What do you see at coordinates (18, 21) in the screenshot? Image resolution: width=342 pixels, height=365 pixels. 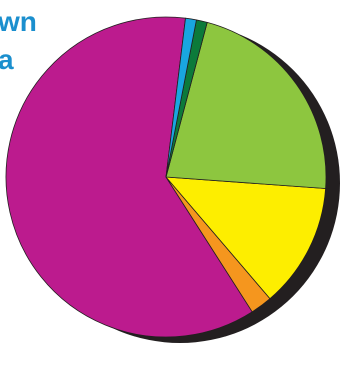 I see `chart-title-line-1: wn` at bounding box center [18, 21].